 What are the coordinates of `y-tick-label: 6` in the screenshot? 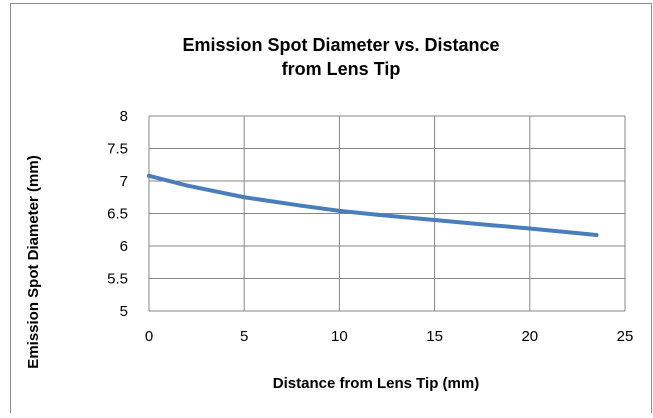 It's located at (124, 246).